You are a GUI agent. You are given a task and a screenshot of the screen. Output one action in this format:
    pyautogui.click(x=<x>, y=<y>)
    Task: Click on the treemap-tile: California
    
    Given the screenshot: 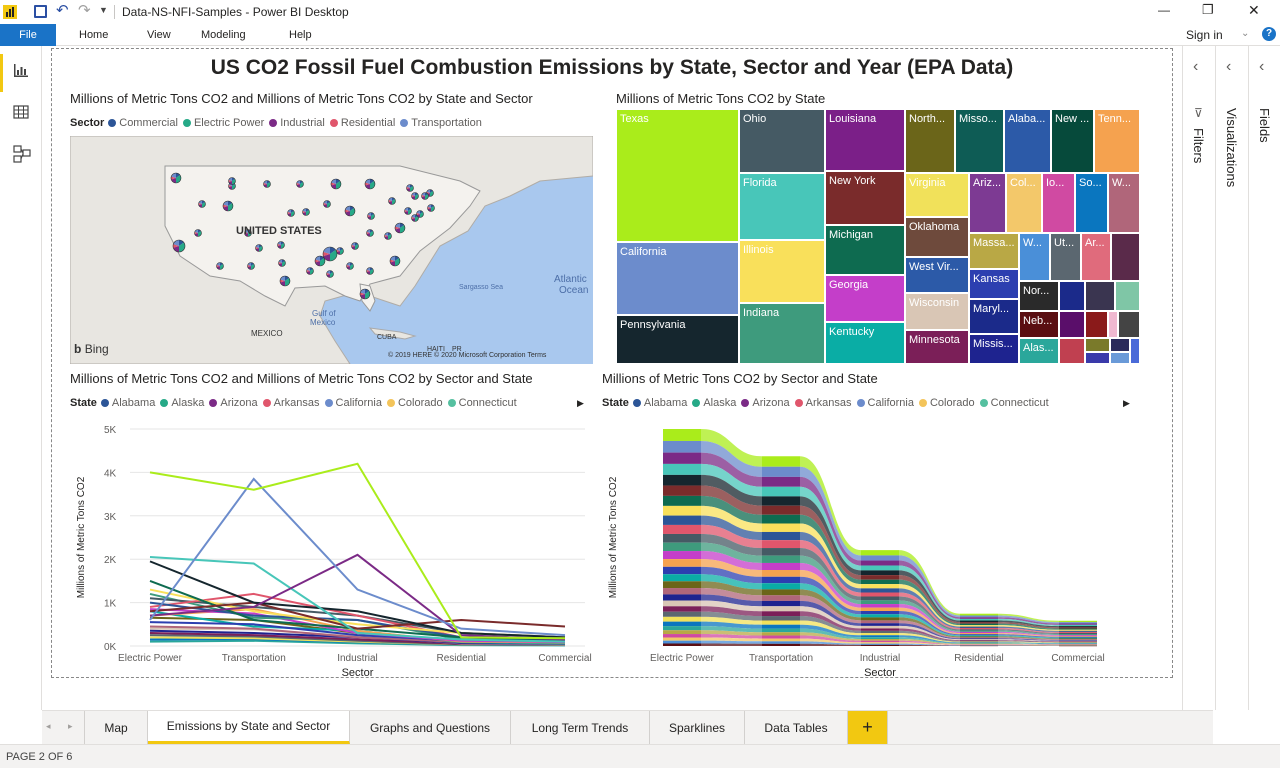 What is the action you would take?
    pyautogui.click(x=677, y=278)
    